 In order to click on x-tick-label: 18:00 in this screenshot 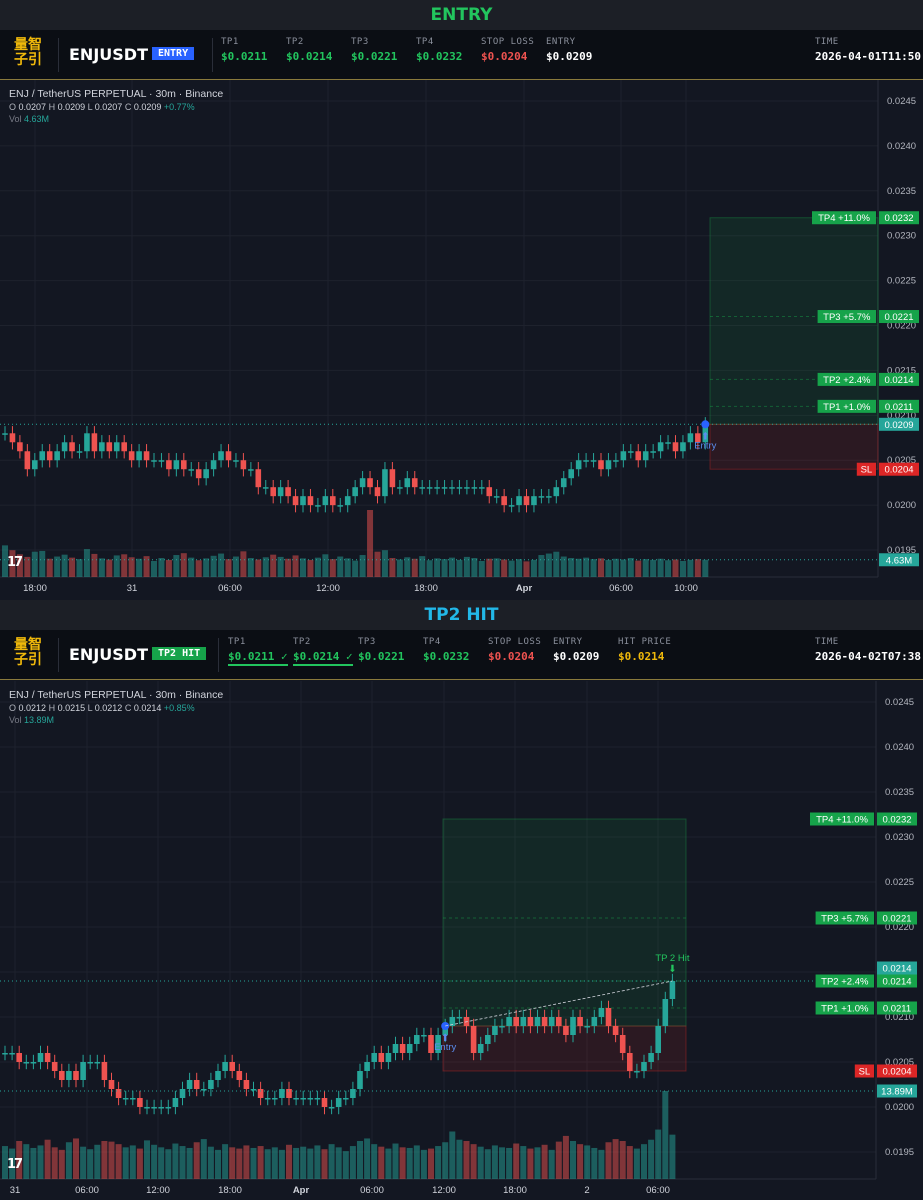, I will do `click(426, 588)`.